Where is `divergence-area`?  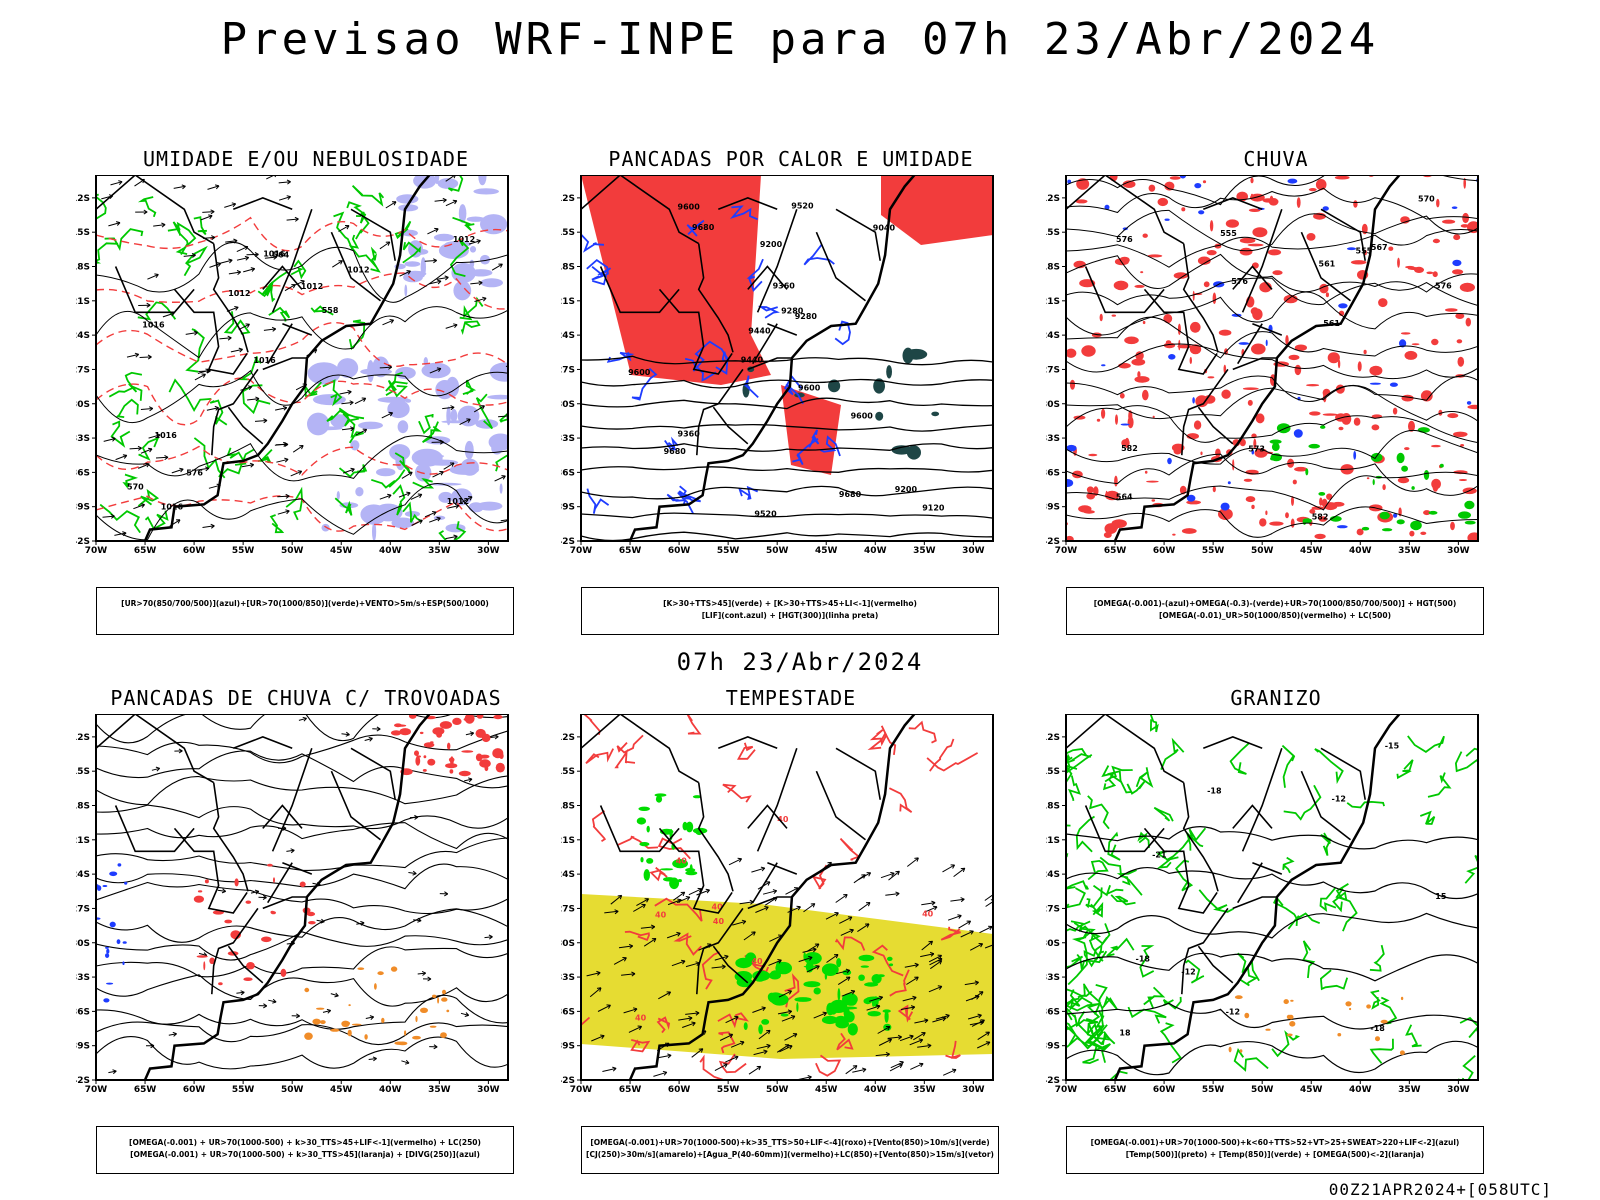 divergence-area is located at coordinates (124, 942).